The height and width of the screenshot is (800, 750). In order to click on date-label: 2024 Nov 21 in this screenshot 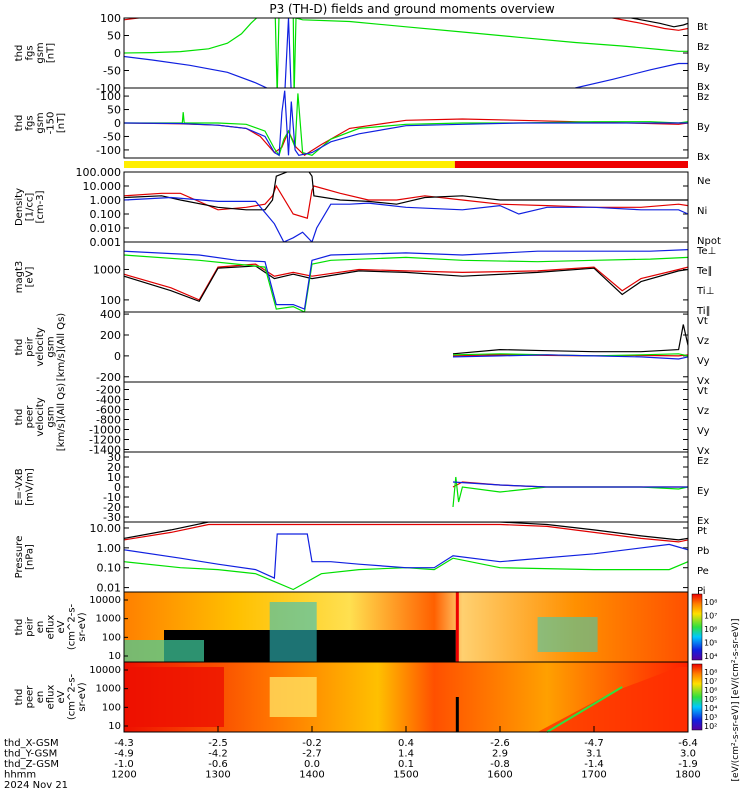, I will do `click(36, 785)`.